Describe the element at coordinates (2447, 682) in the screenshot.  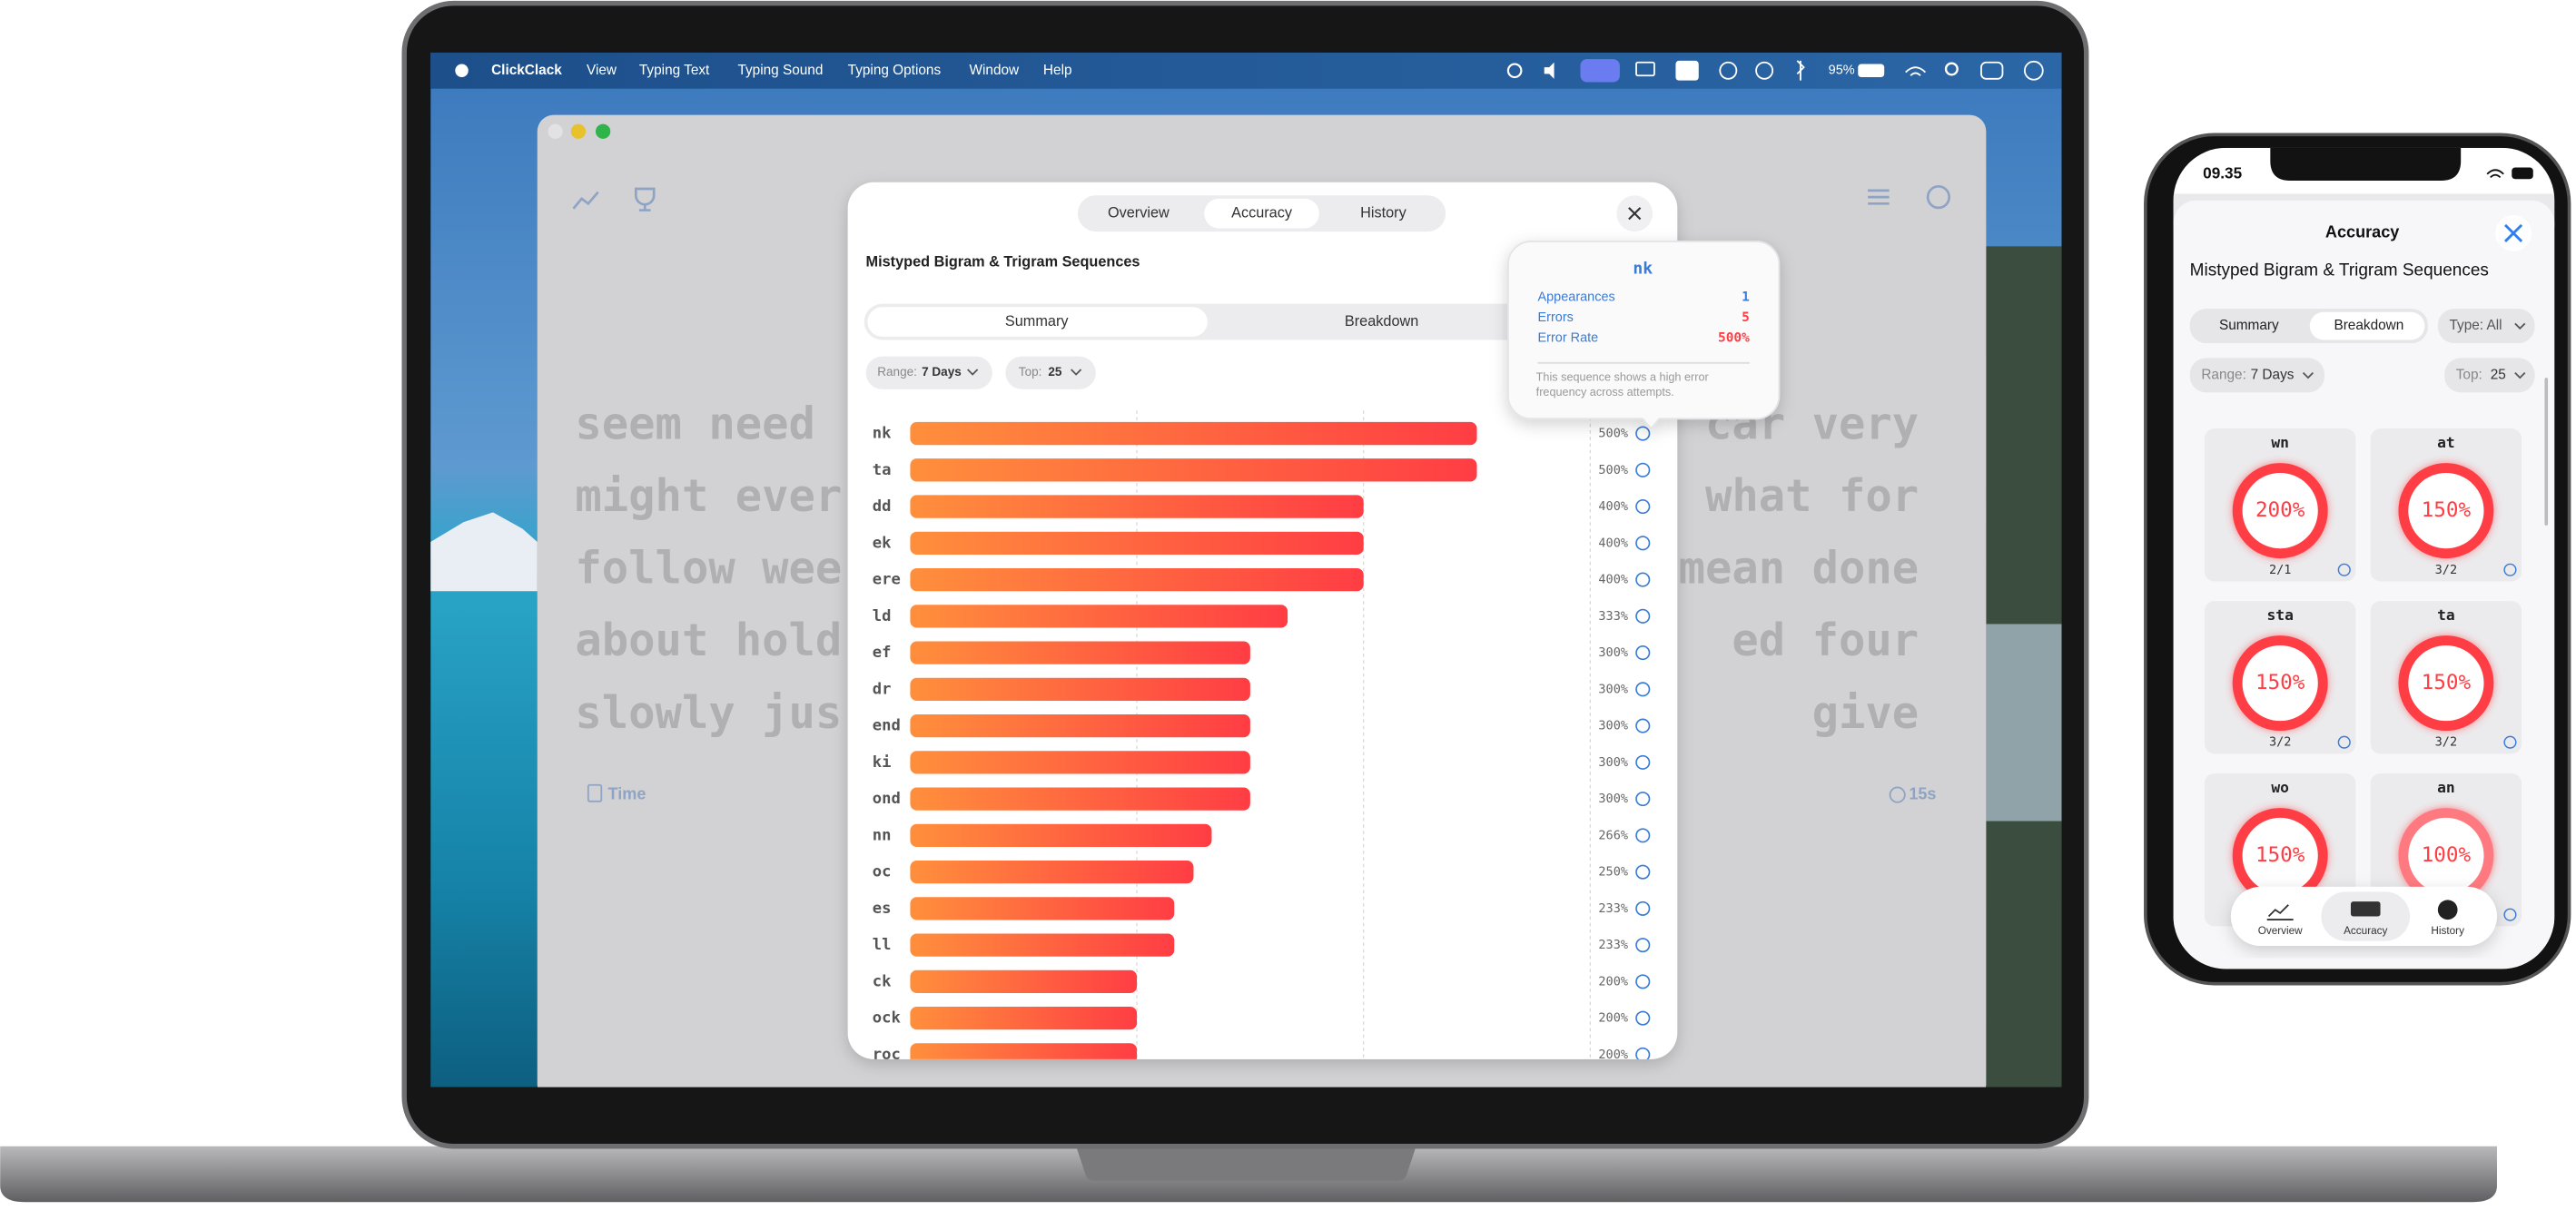
I see `card-rate: 150%` at that location.